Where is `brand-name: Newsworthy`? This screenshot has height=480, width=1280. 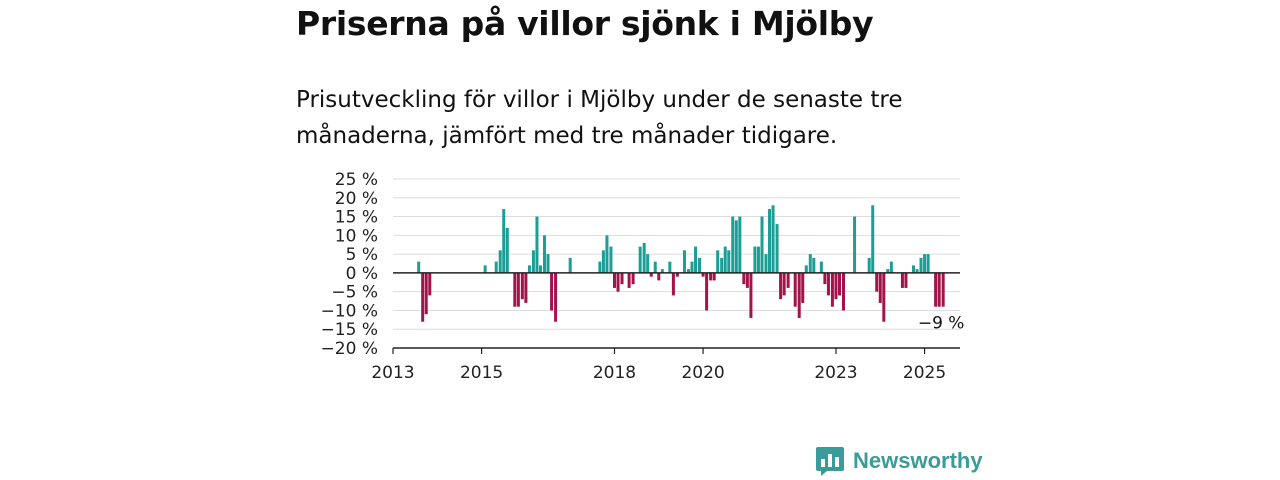
brand-name: Newsworthy is located at coordinates (918, 460).